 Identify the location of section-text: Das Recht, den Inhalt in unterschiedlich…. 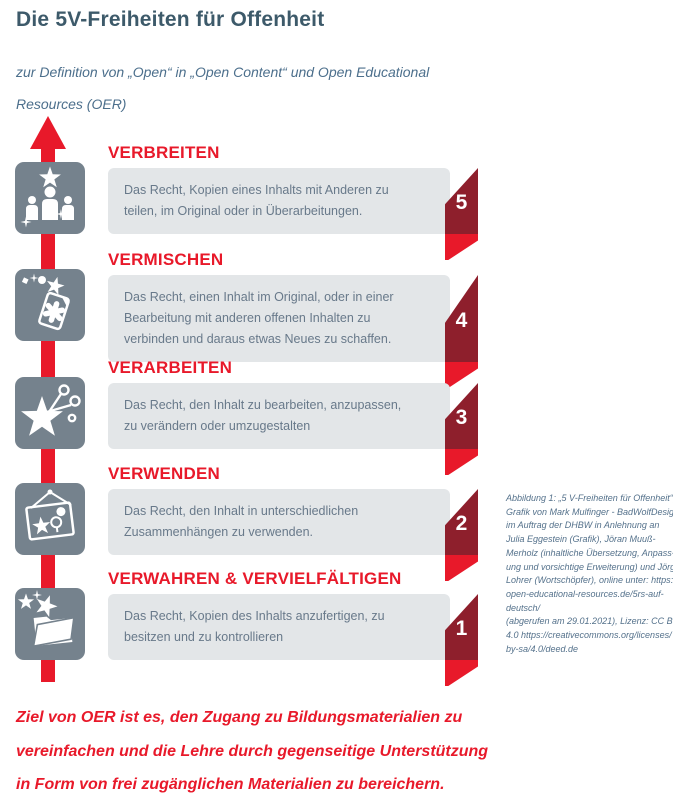
(241, 521).